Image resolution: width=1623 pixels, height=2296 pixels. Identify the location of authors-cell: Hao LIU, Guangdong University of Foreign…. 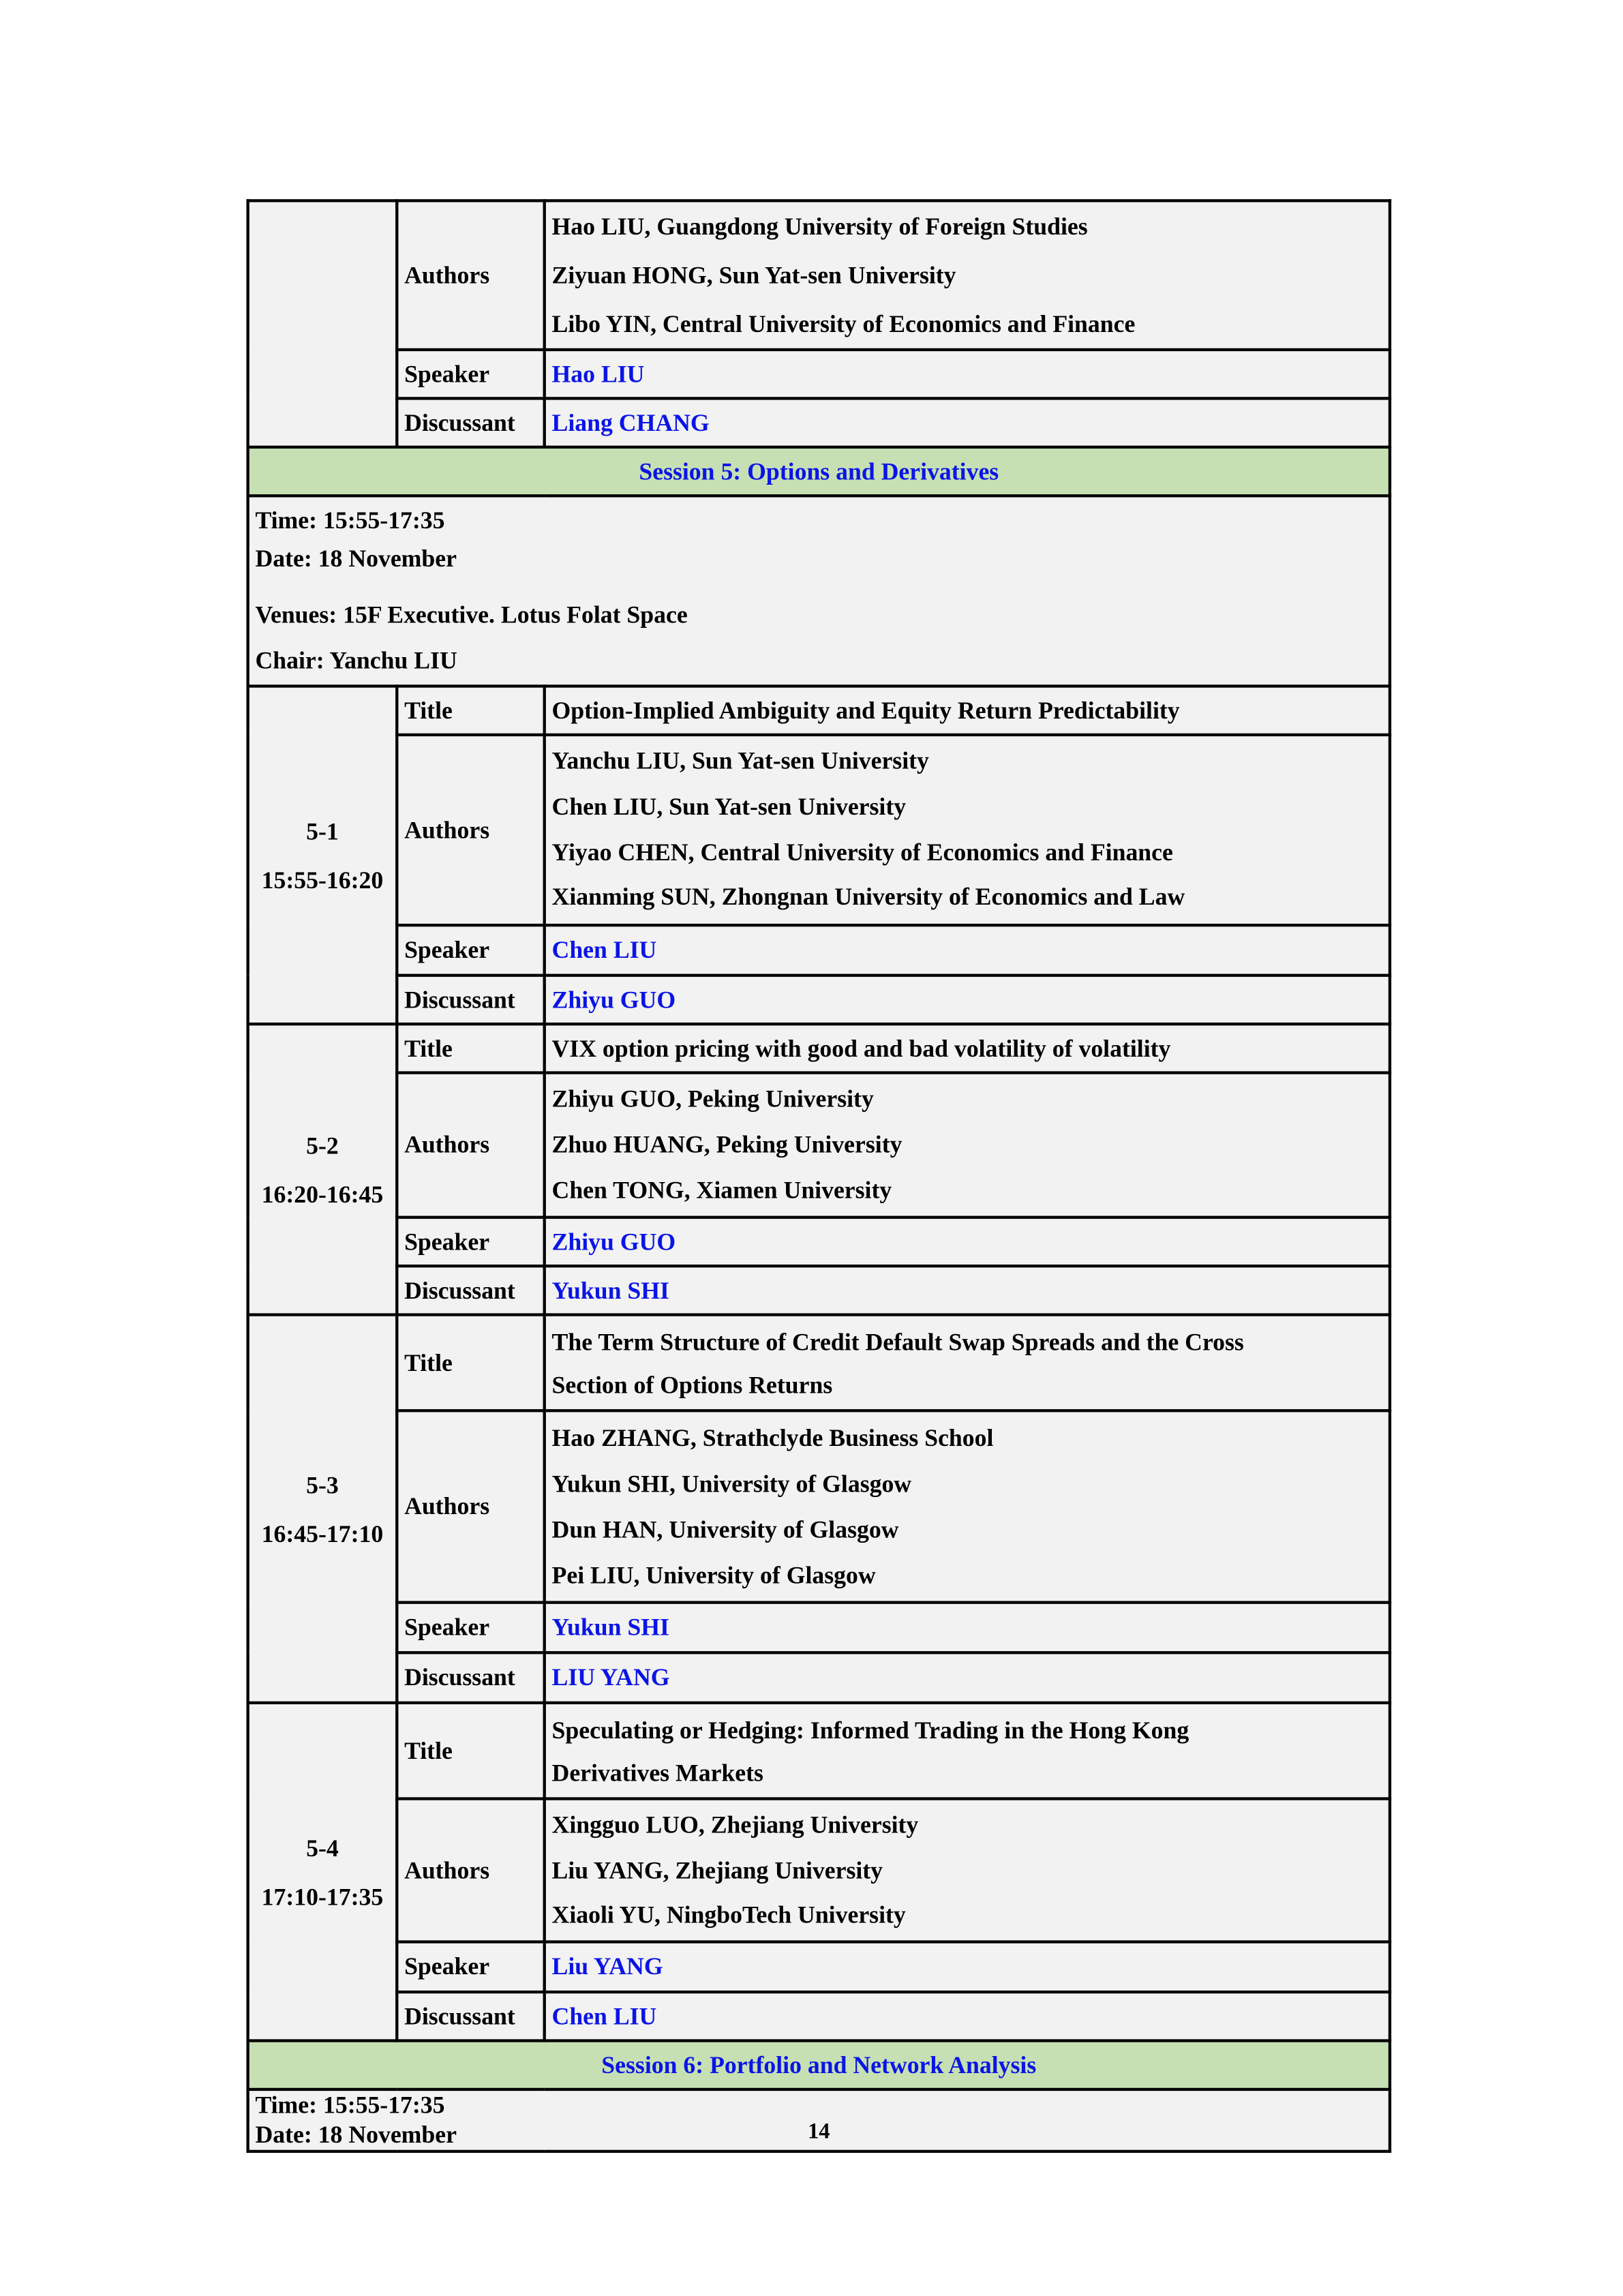
(968, 275).